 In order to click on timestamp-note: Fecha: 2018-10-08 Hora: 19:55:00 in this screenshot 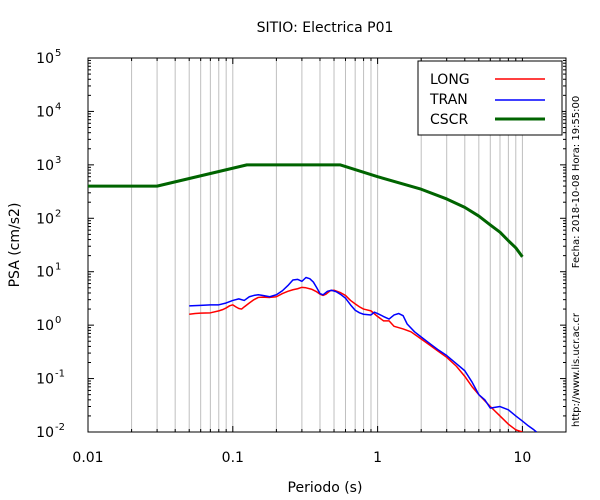, I will do `click(576, 182)`.